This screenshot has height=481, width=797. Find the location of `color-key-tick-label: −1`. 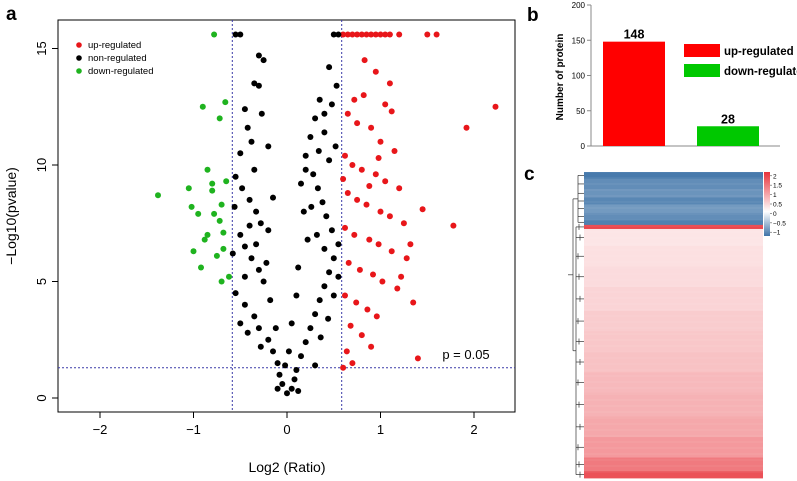

color-key-tick-label: −1 is located at coordinates (777, 233).